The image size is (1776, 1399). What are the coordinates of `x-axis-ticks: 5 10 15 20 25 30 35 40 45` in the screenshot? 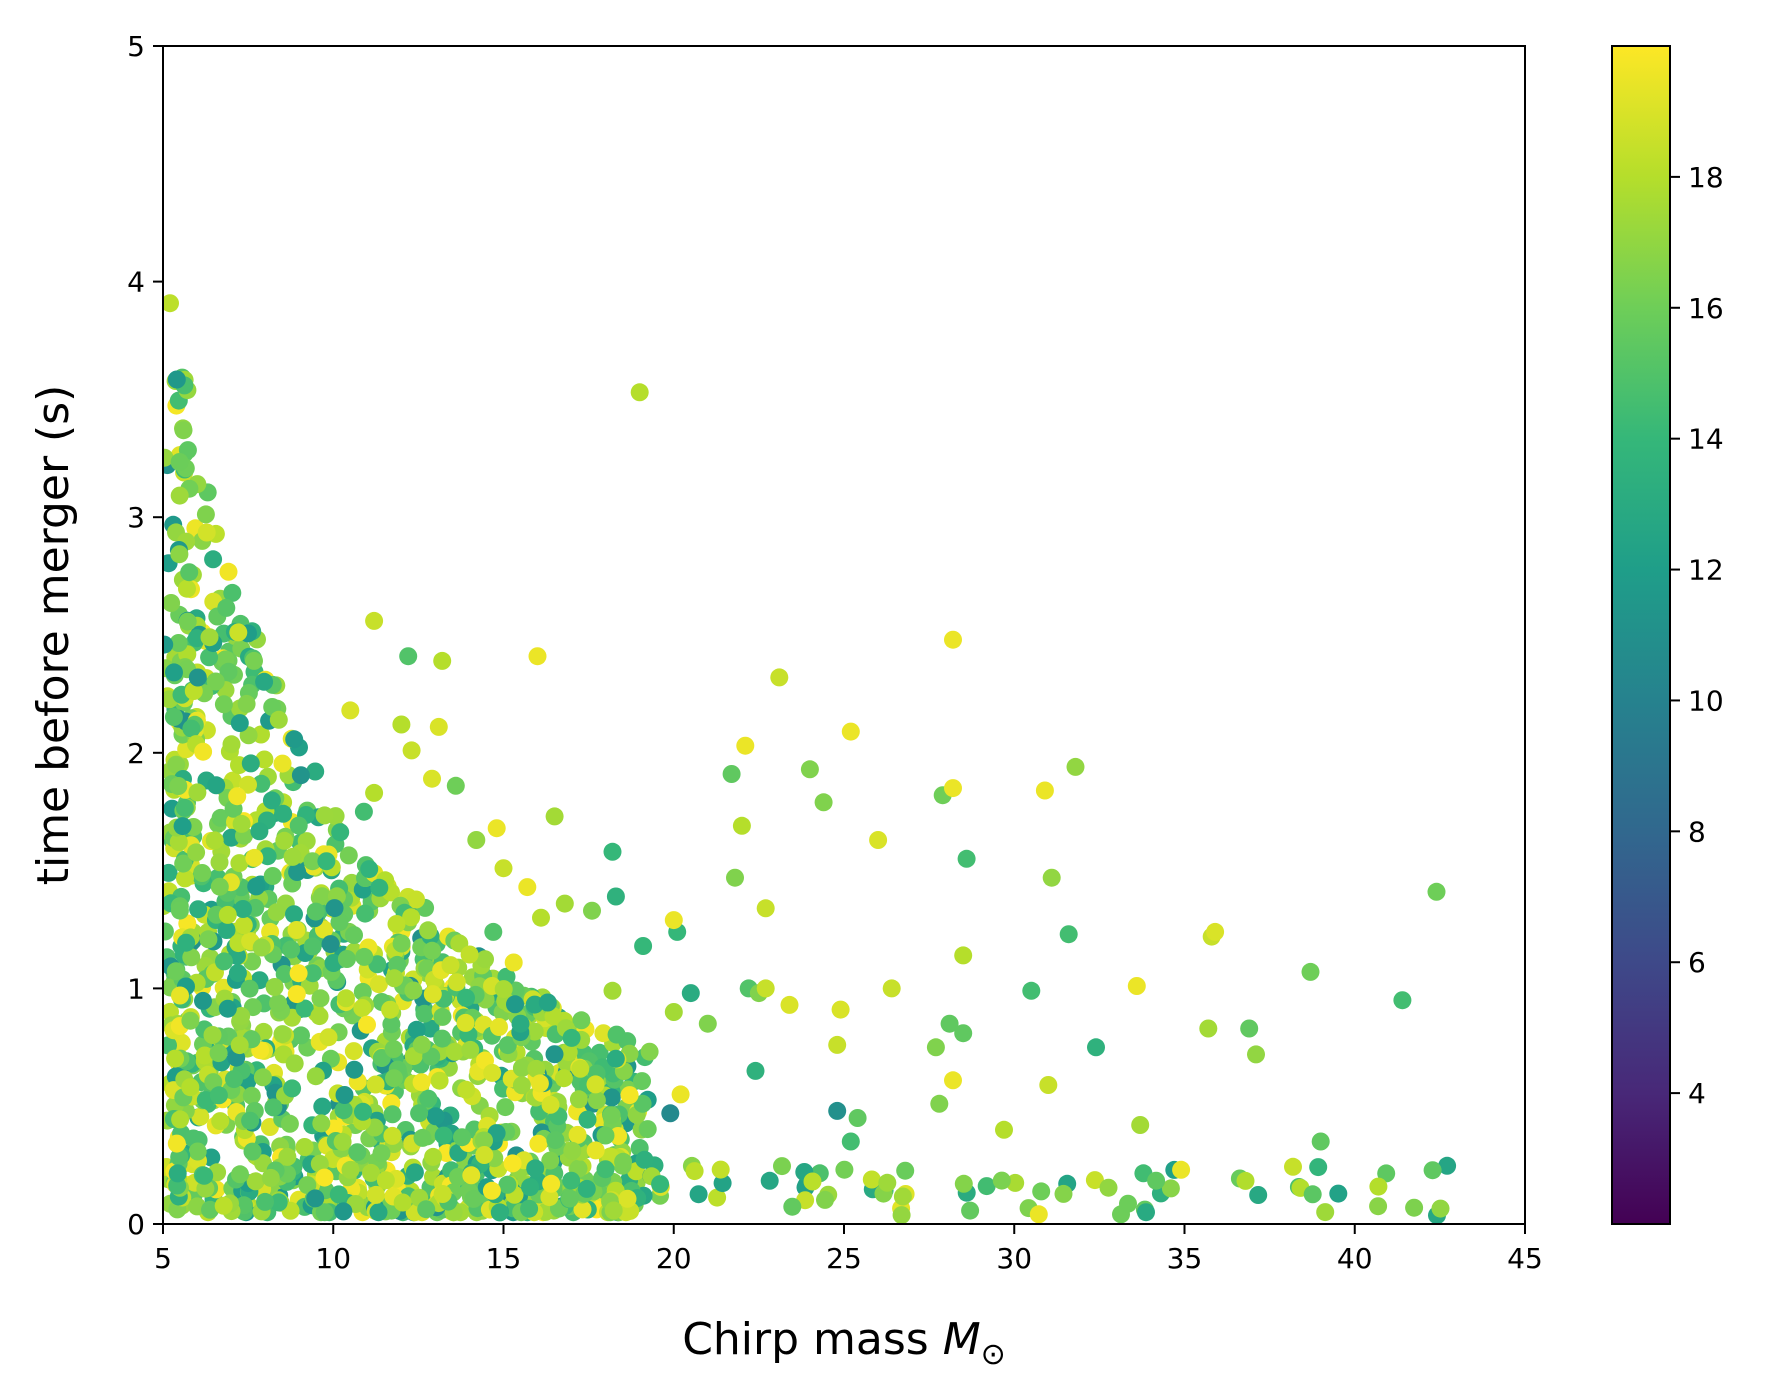 It's located at (848, 1249).